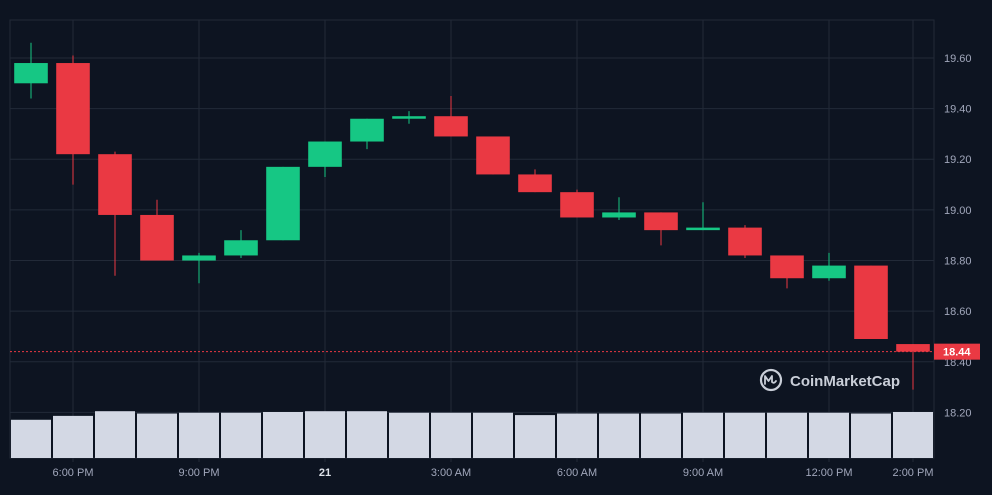  I want to click on y-tick-label: 19.00, so click(958, 211).